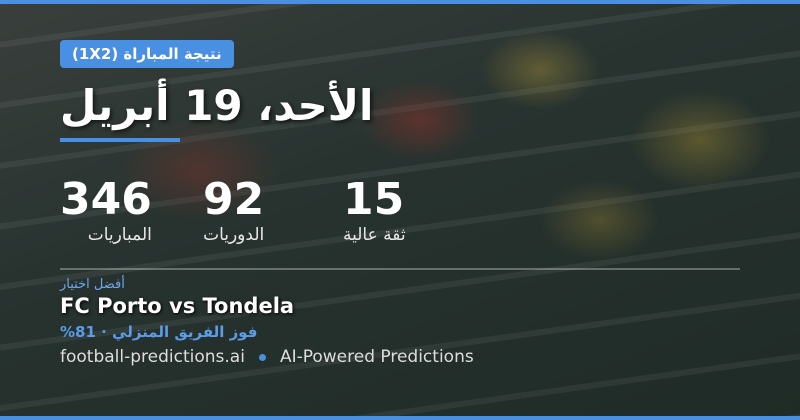  Describe the element at coordinates (234, 199) in the screenshot. I see `stat-value: 92` at that location.